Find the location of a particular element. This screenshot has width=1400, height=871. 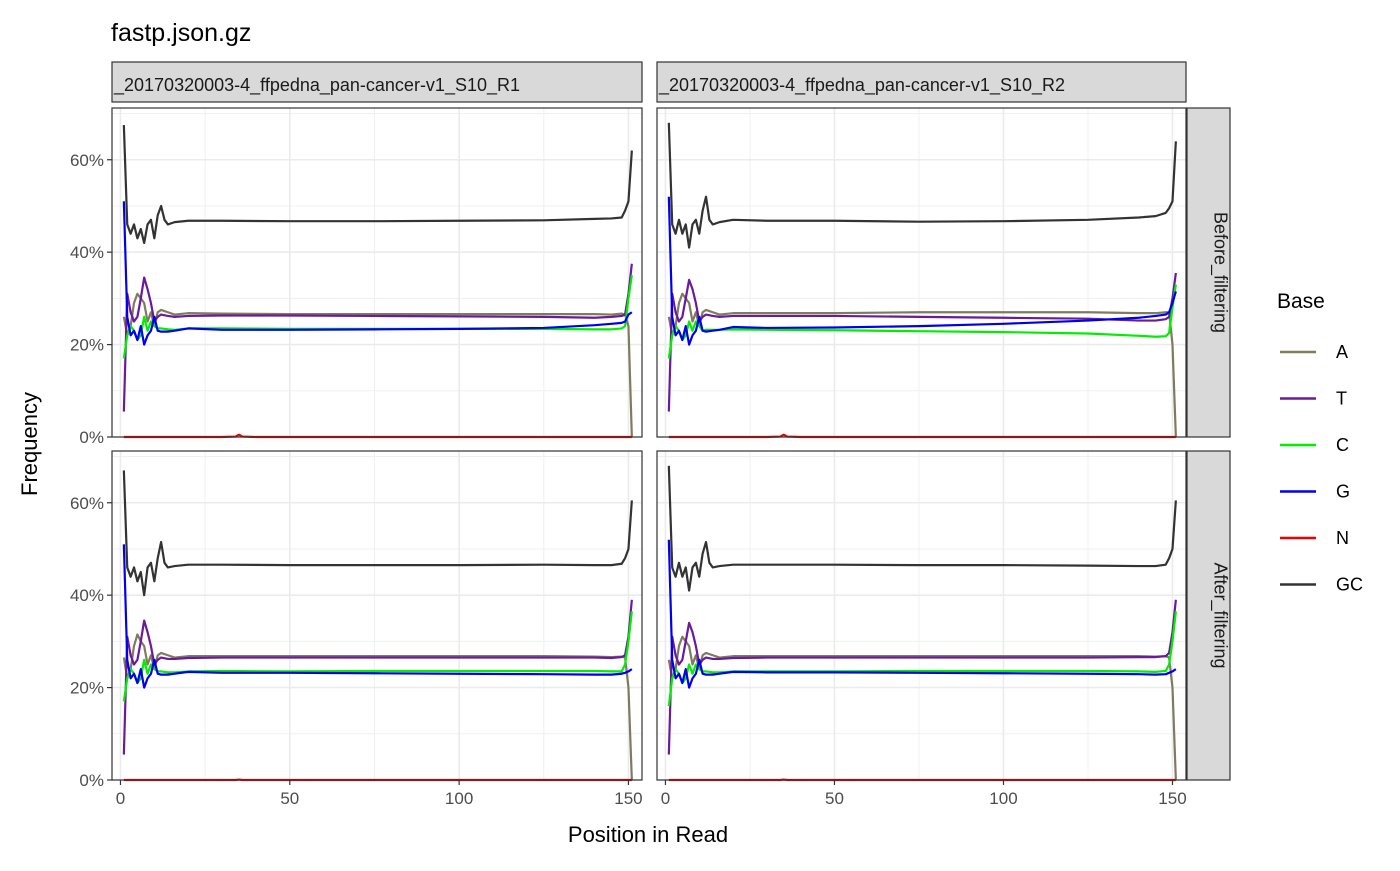

legend: Base A T C G N GC is located at coordinates (1320, 442).